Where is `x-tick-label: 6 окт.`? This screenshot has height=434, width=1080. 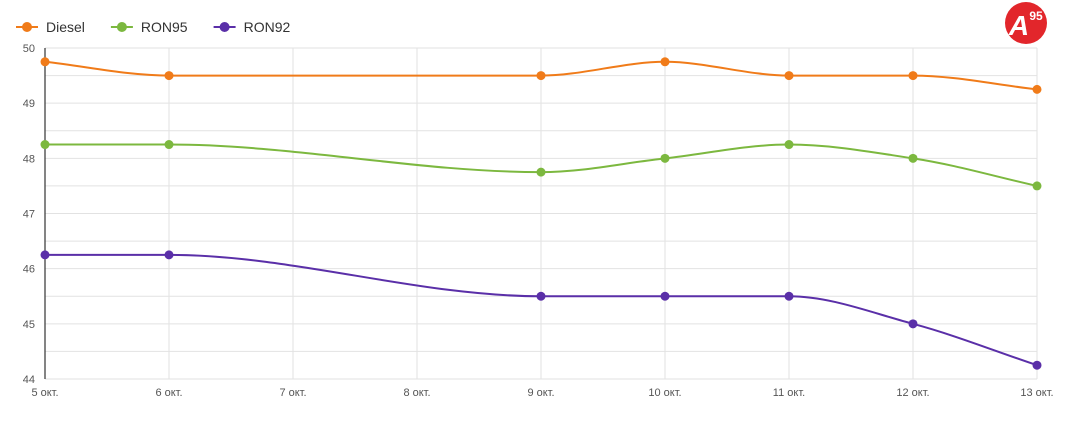 x-tick-label: 6 окт. is located at coordinates (168, 393).